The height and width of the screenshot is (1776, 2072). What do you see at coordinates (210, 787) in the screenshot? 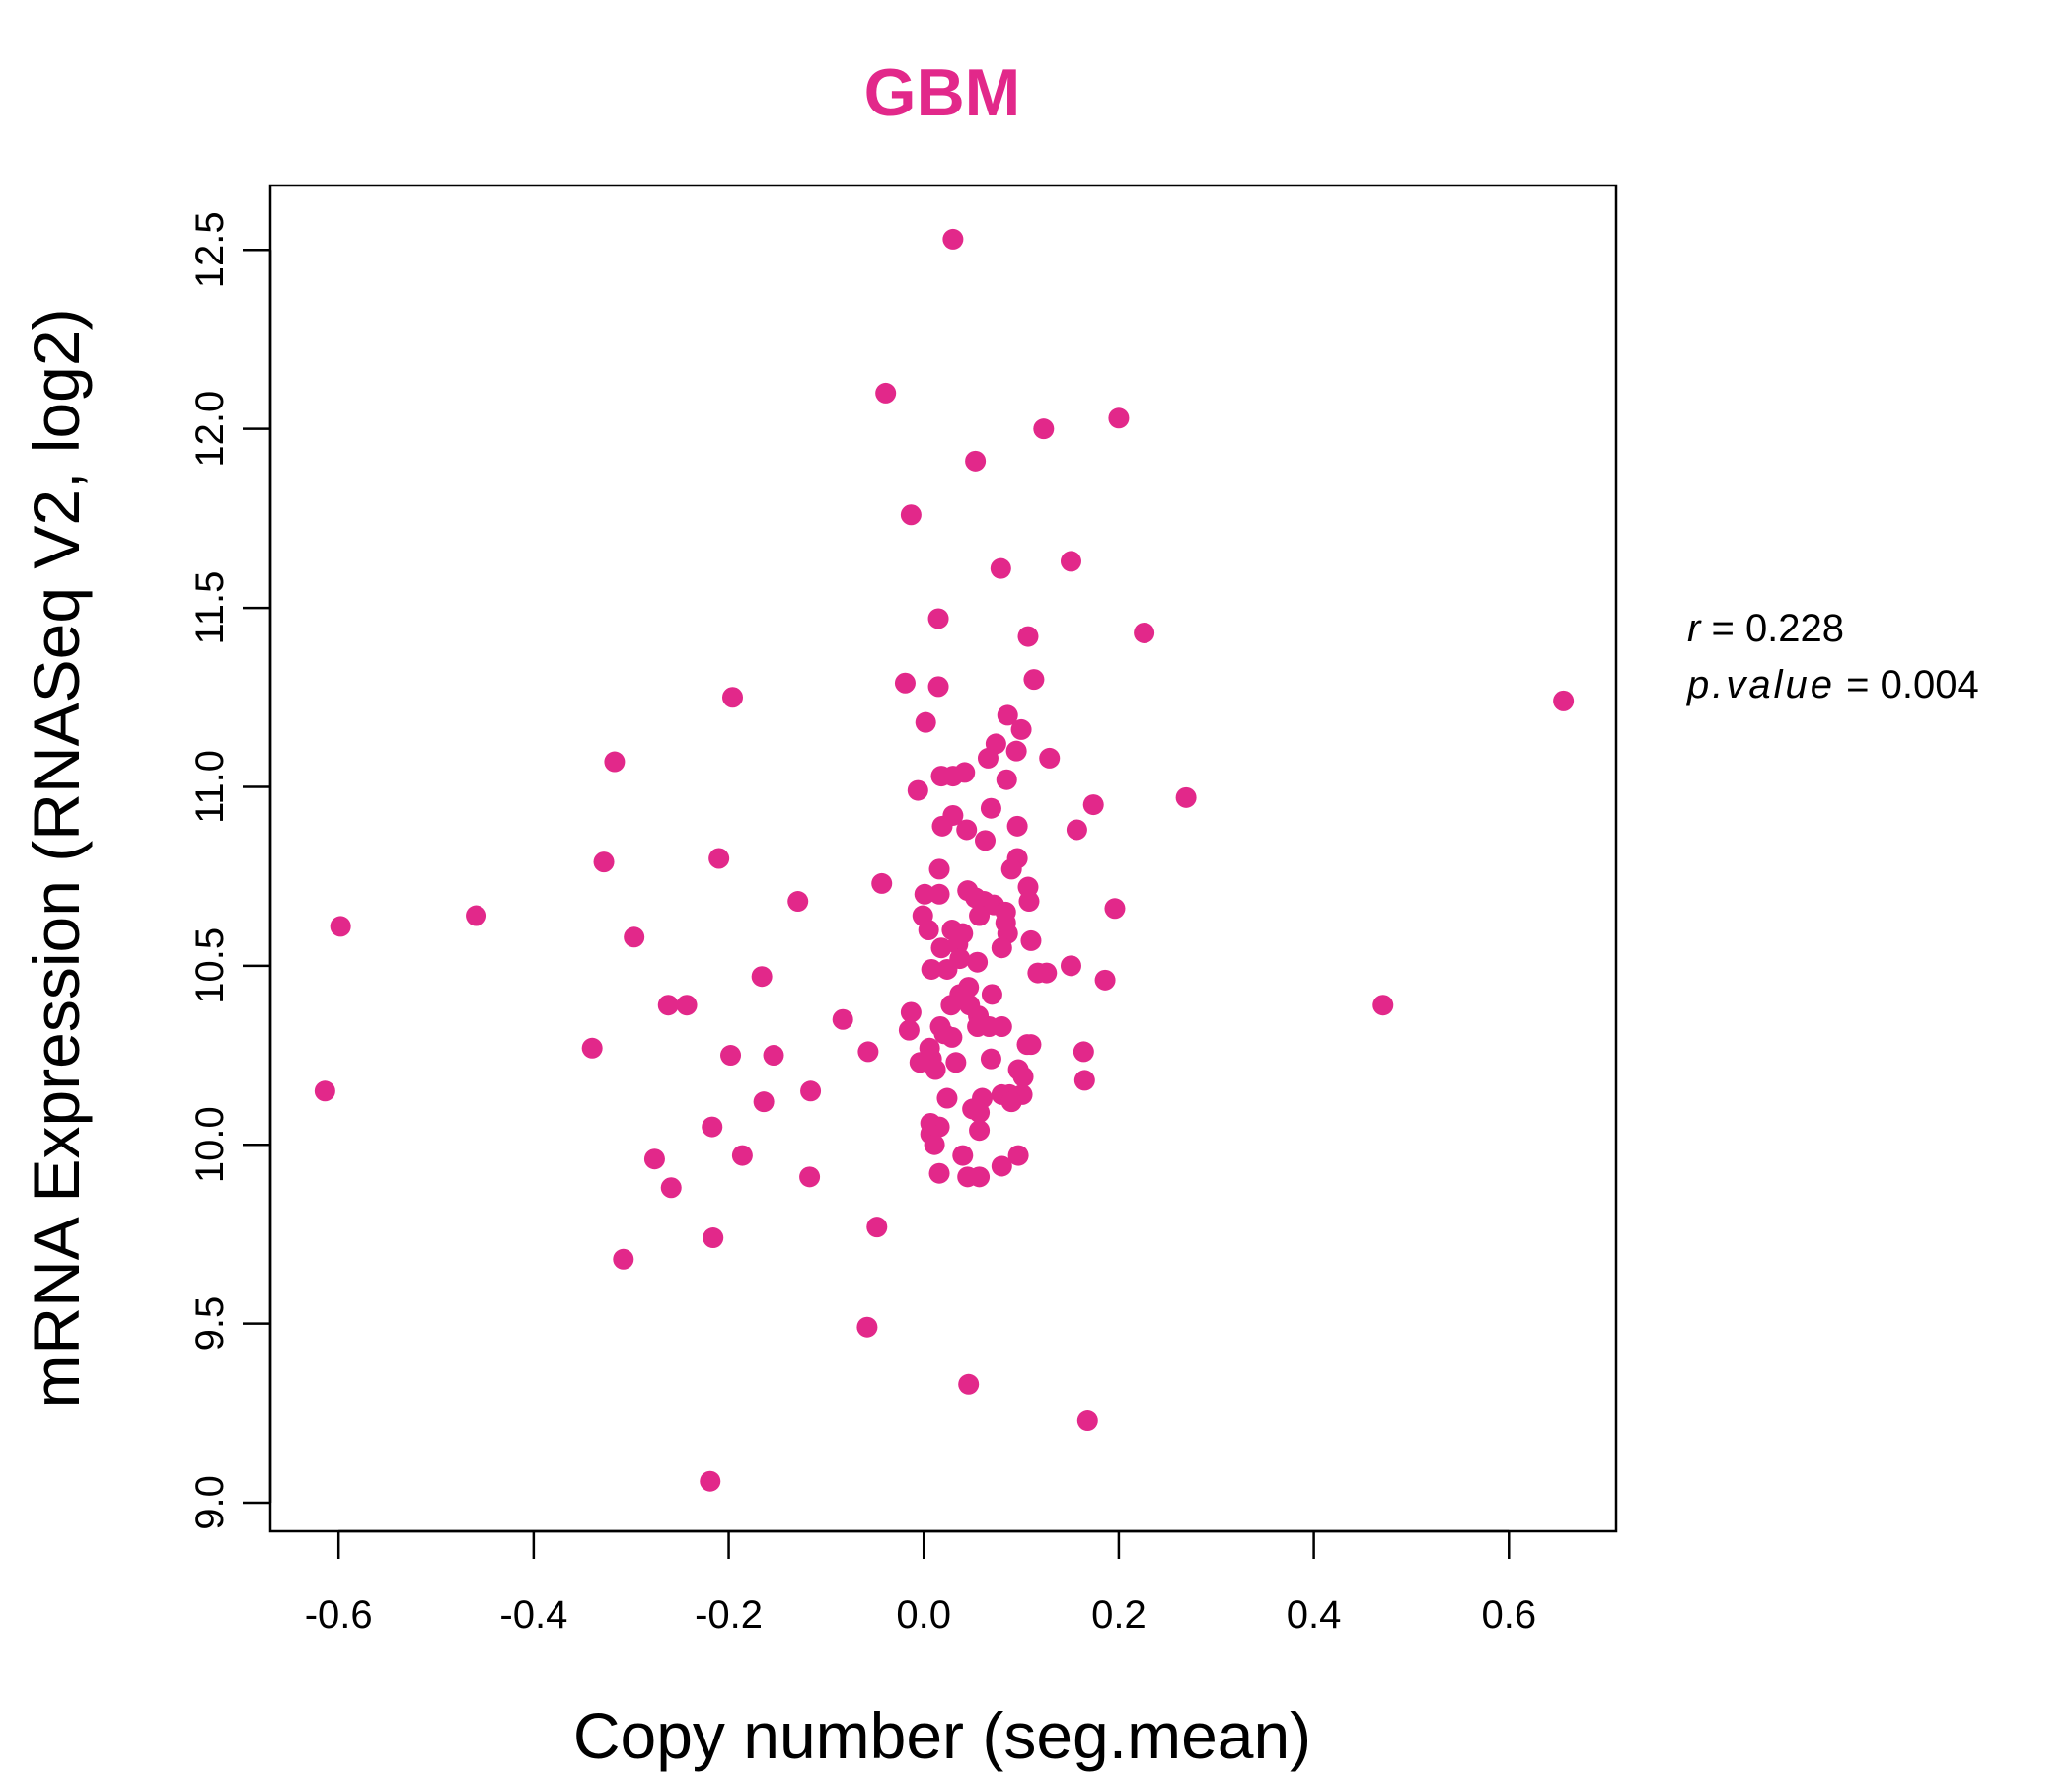
I see `y-tick-label: 11.0` at bounding box center [210, 787].